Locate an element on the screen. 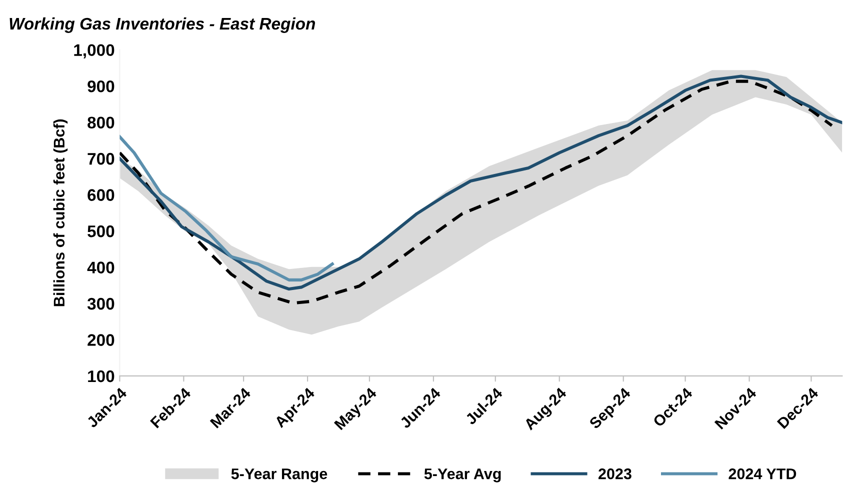 This screenshot has height=498, width=855. legend-label: 5-Year Range is located at coordinates (279, 475).